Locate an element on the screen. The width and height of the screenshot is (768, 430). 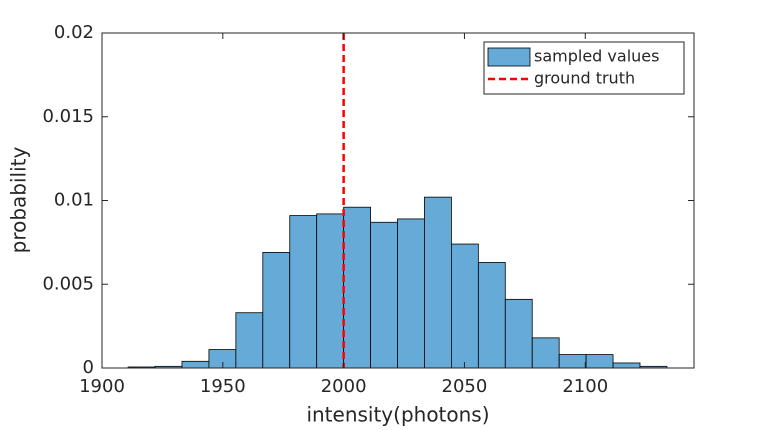
legend-swatch is located at coordinates (509, 57).